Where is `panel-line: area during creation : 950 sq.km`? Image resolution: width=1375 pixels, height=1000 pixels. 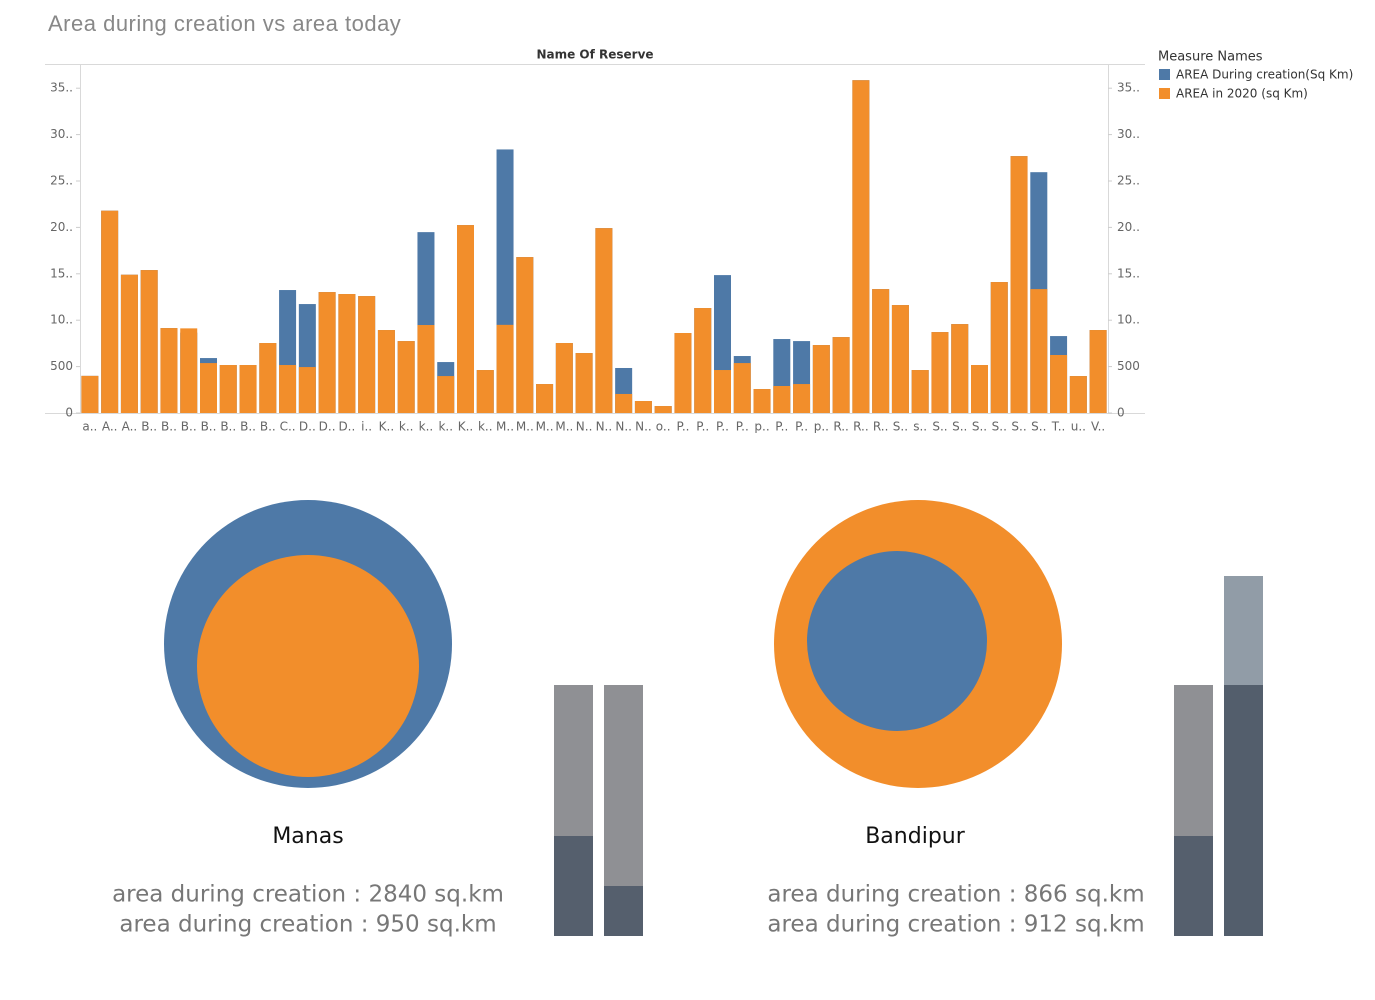 panel-line: area during creation : 950 sq.km is located at coordinates (307, 925).